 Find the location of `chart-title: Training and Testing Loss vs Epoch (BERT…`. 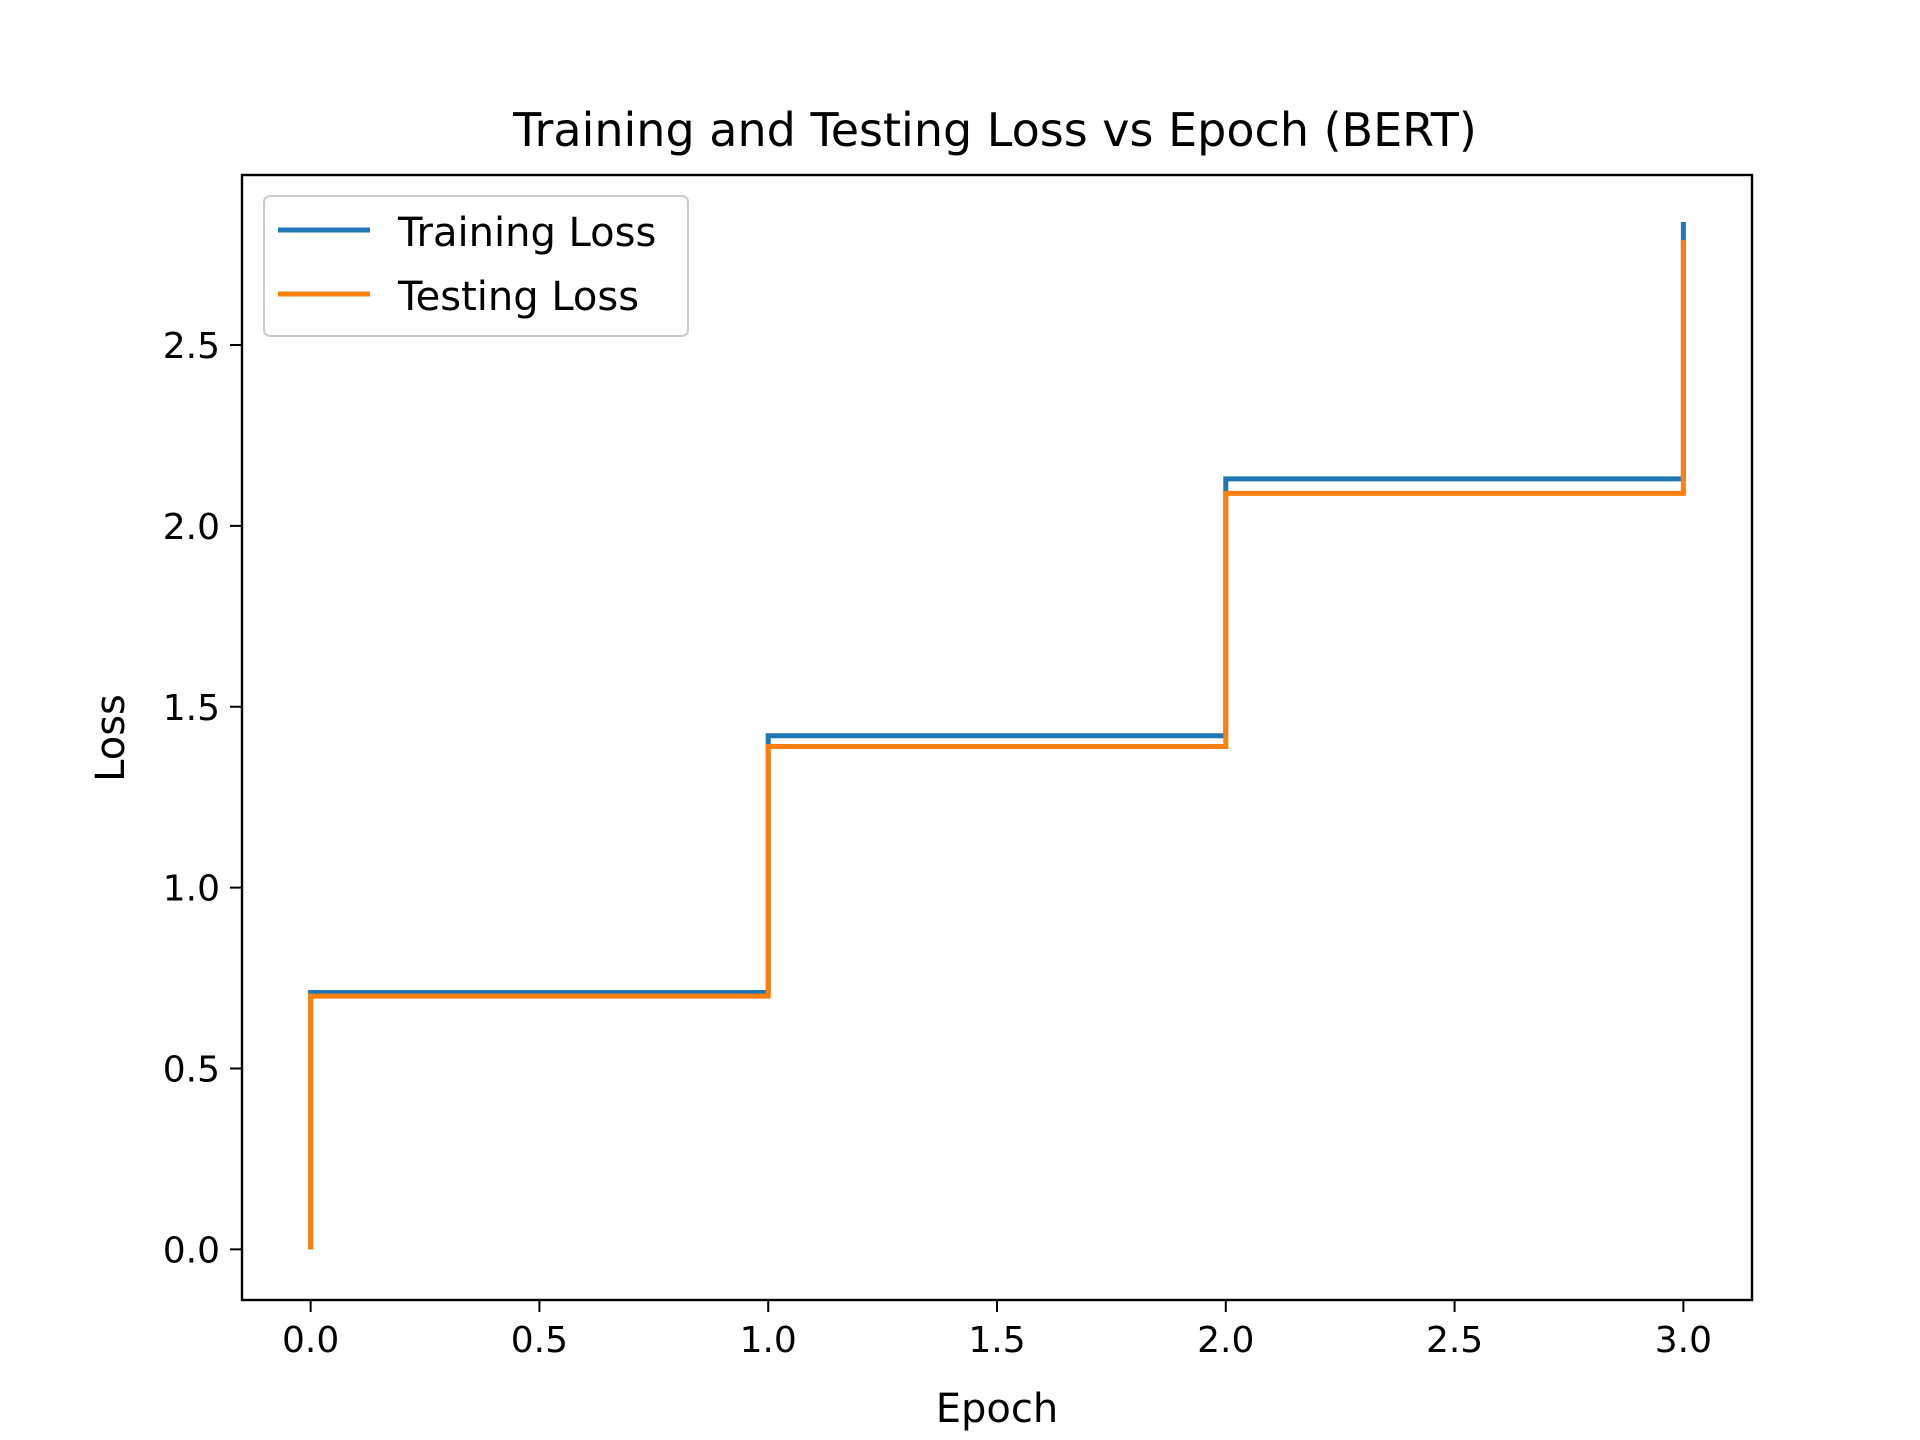

chart-title: Training and Testing Loss vs Epoch (BERT… is located at coordinates (994, 130).